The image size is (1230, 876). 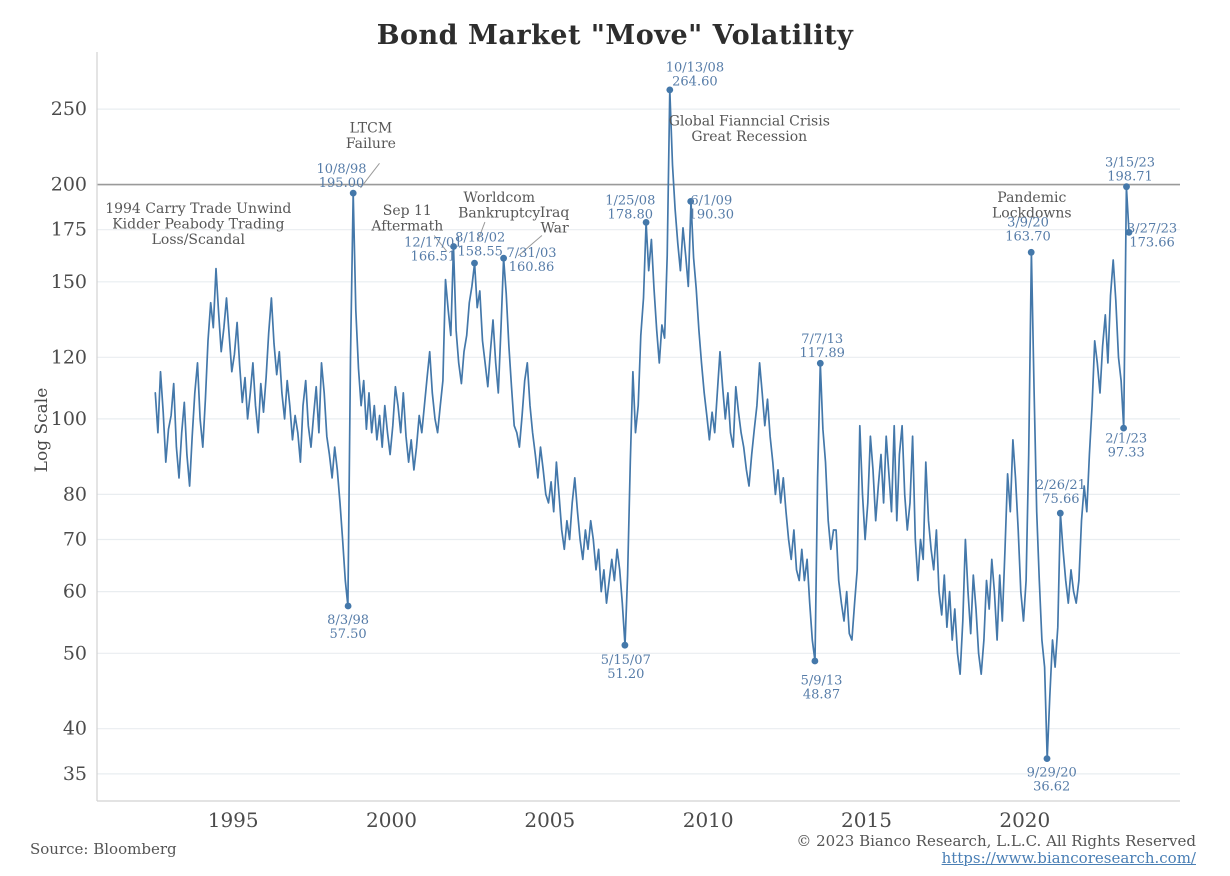 What do you see at coordinates (391, 820) in the screenshot?
I see `x-axis-tick-label: 2000` at bounding box center [391, 820].